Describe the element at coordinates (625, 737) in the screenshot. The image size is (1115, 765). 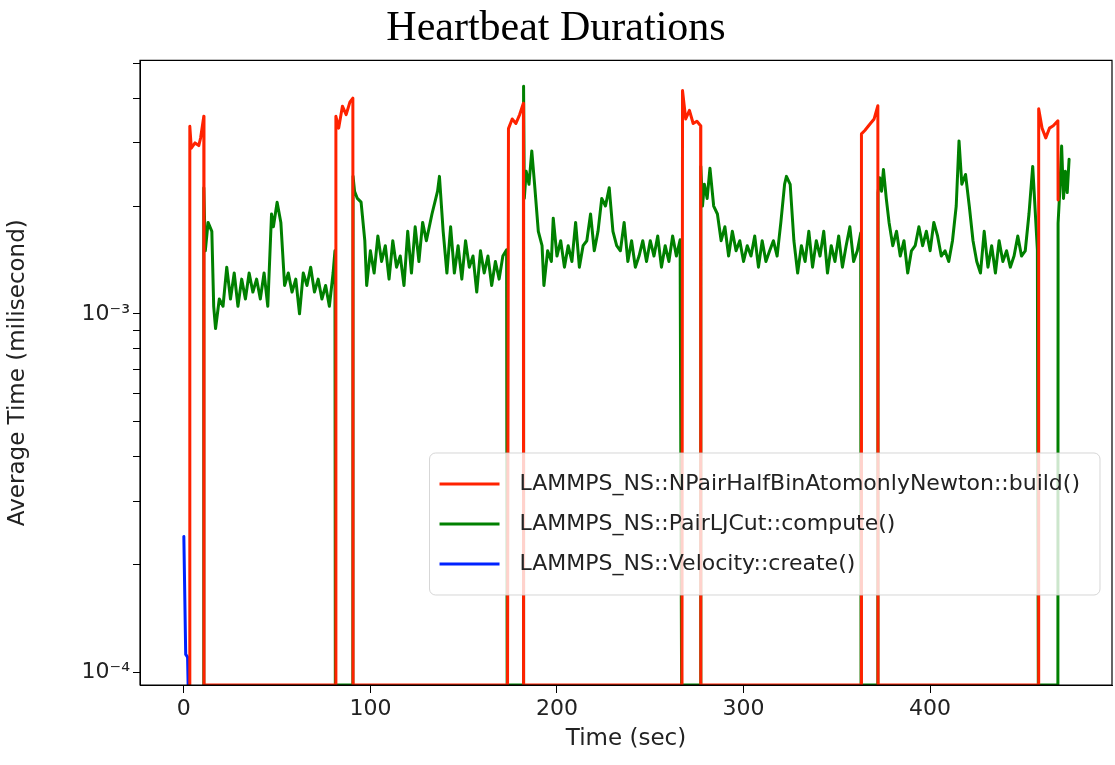
I see `x-axis-title: Time (sec)` at that location.